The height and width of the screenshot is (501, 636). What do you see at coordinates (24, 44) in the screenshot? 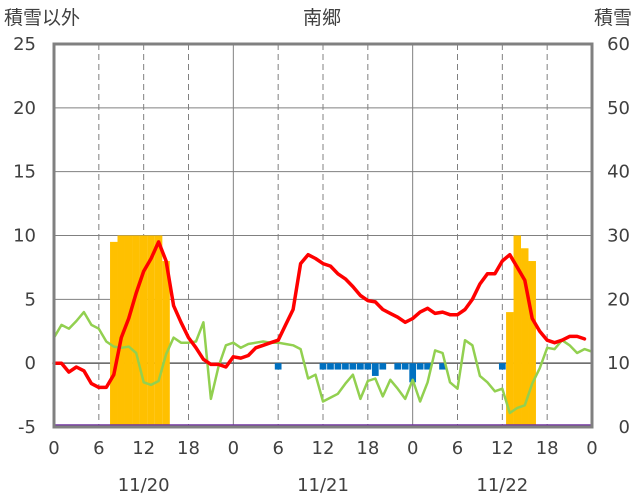
I see `left-tick-label: 25` at bounding box center [24, 44].